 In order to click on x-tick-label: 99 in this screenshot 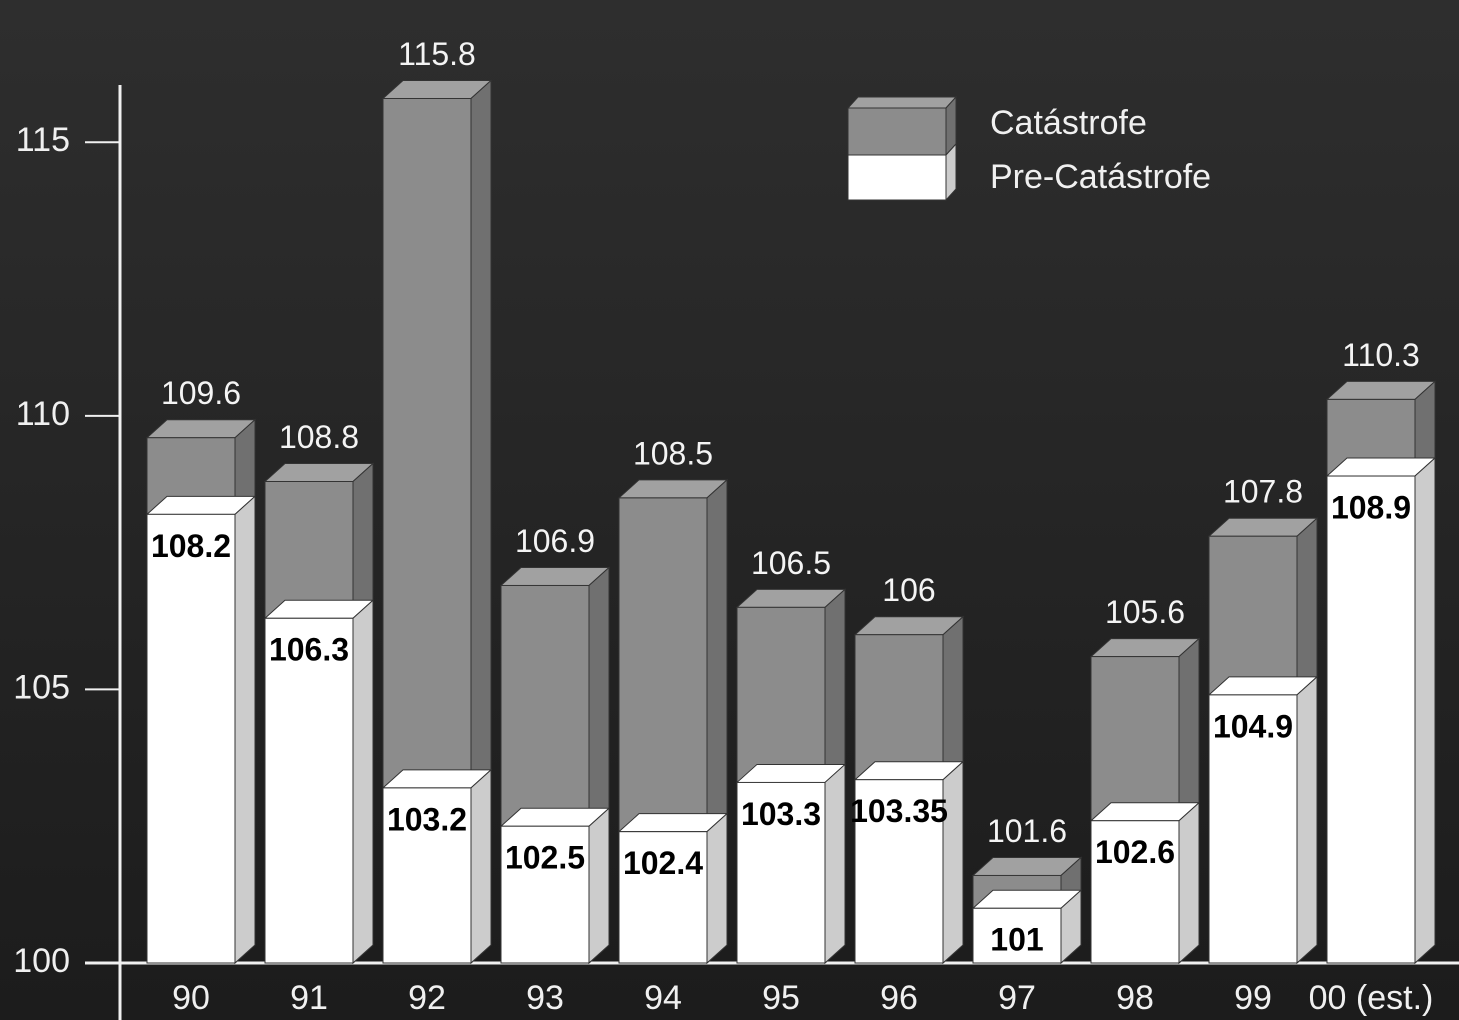, I will do `click(1253, 998)`.